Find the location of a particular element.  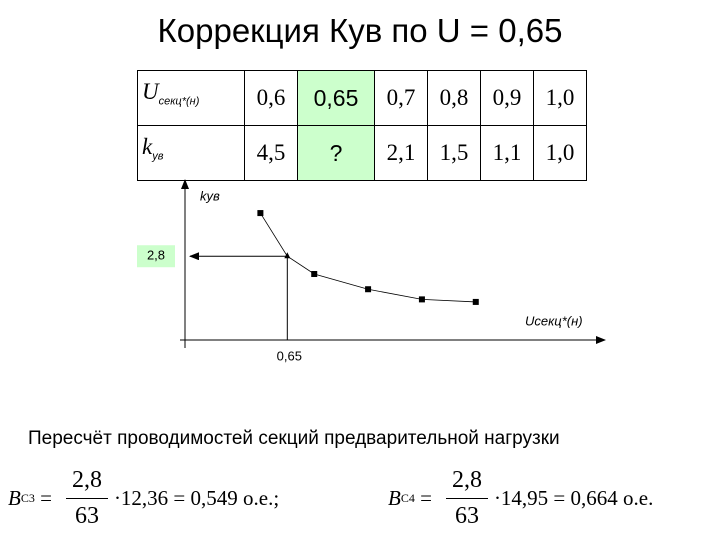

subscript: C3 is located at coordinates (27, 497).